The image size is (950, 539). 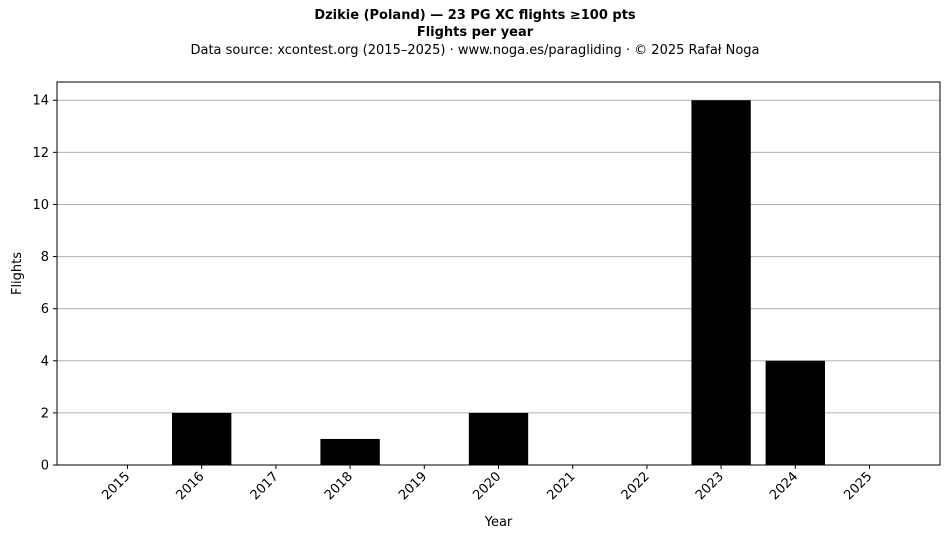 I want to click on x-tick-label-2025: 2025, so click(x=858, y=486).